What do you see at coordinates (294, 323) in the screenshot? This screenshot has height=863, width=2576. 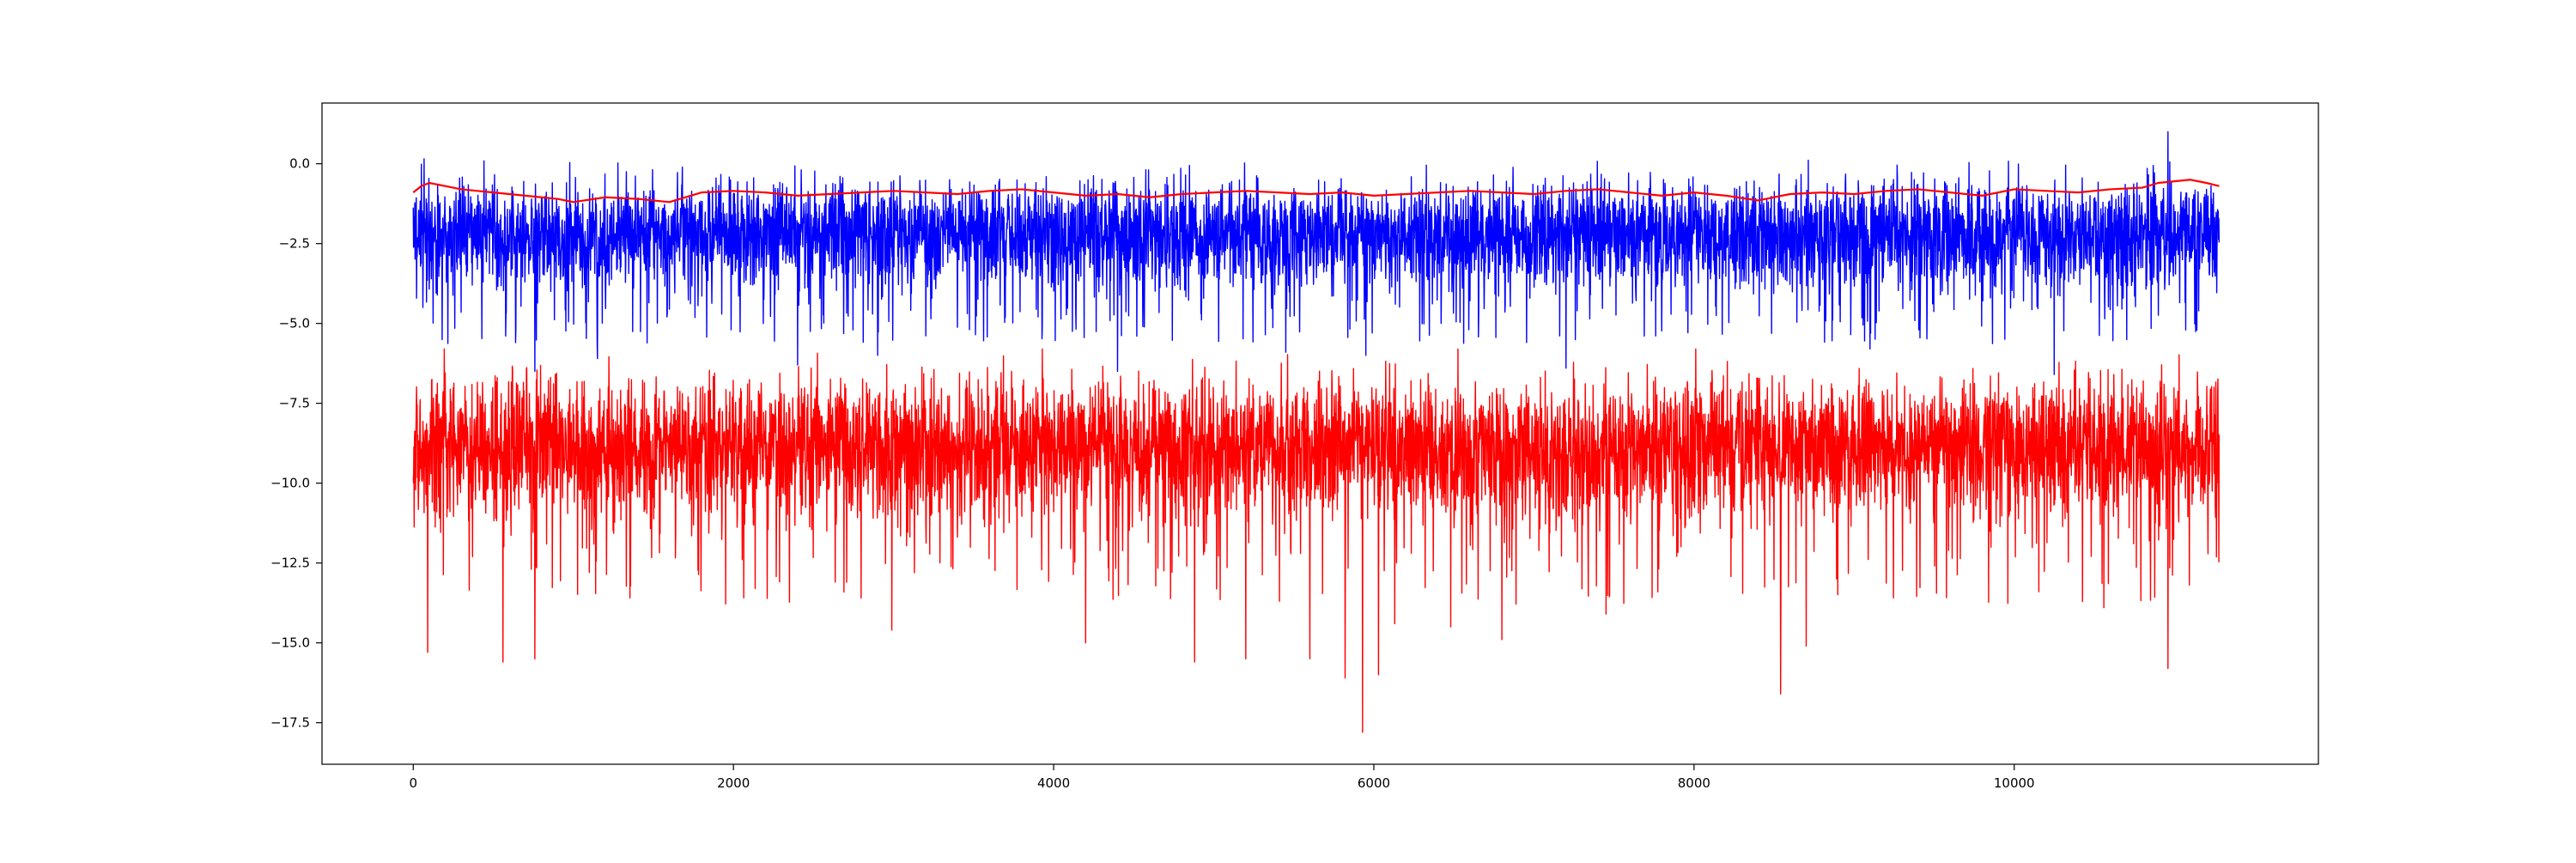 I see `y-tick-label: −5.0` at bounding box center [294, 323].